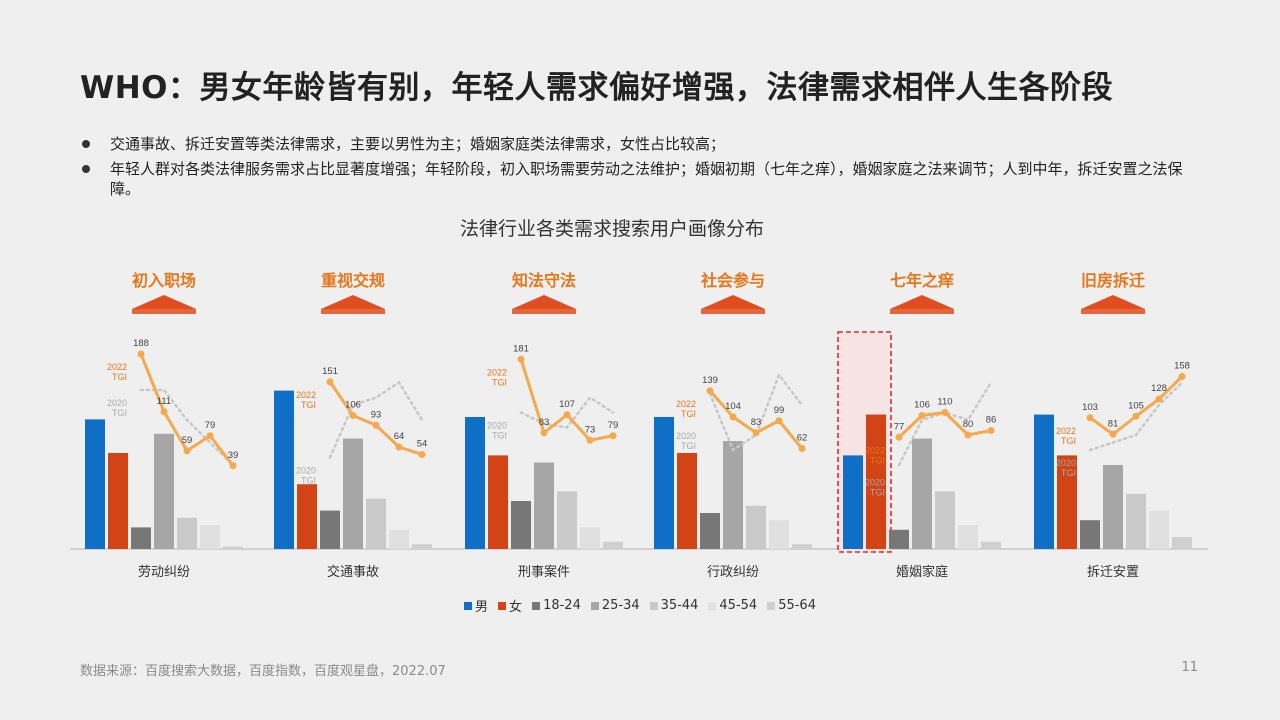 The width and height of the screenshot is (1280, 720). What do you see at coordinates (732, 280) in the screenshot?
I see `stage-label: 社会参与` at bounding box center [732, 280].